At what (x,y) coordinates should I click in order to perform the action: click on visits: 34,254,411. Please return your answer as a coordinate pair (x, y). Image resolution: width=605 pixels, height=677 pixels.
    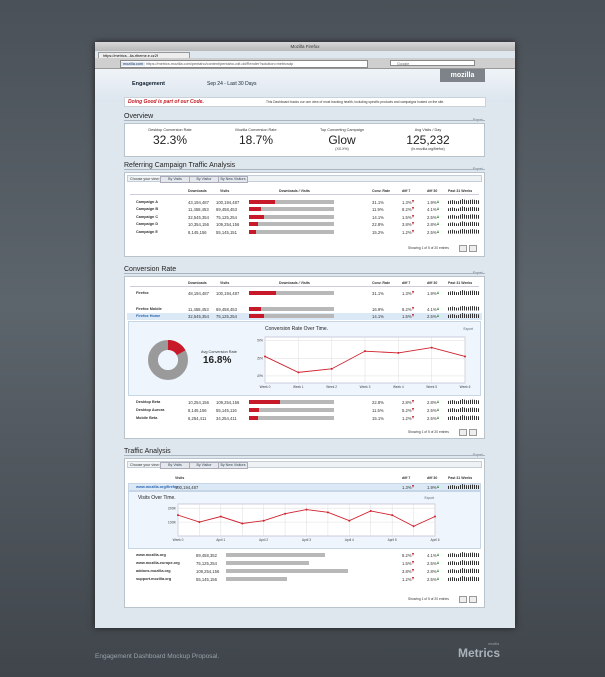
    Looking at the image, I should click on (226, 418).